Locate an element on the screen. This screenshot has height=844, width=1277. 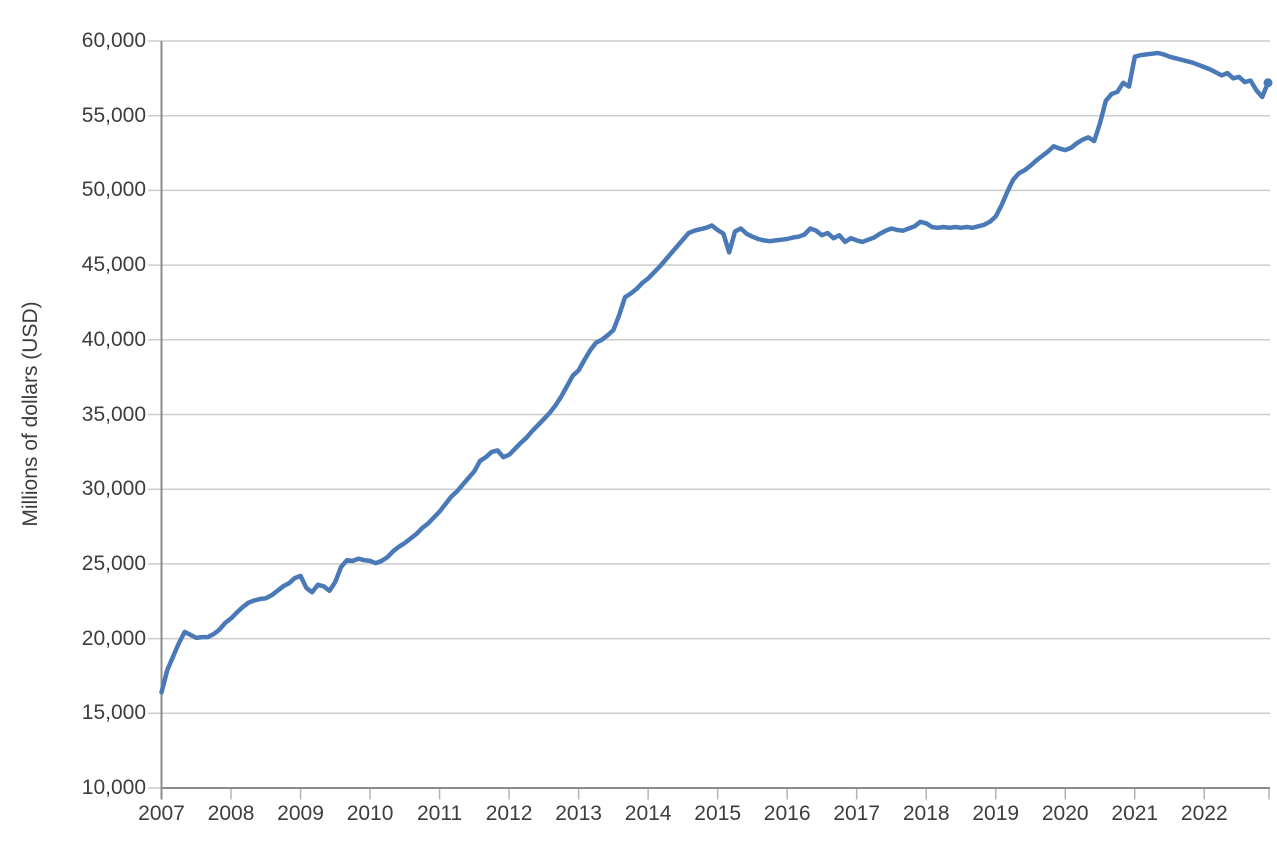
x-tick-label: 2014 is located at coordinates (648, 813).